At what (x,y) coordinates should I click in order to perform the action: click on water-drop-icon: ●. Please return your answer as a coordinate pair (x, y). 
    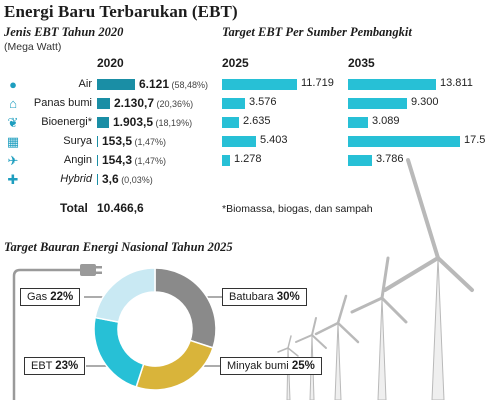
    Looking at the image, I should click on (13, 84).